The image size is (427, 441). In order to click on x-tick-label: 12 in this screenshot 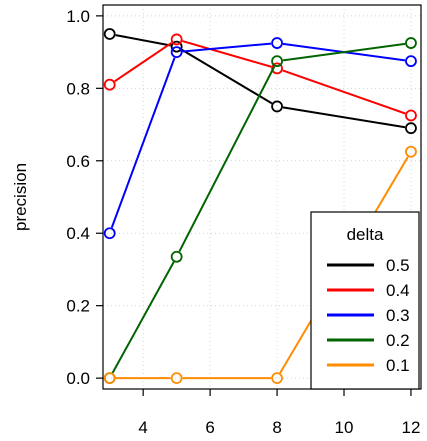, I will do `click(410, 427)`.